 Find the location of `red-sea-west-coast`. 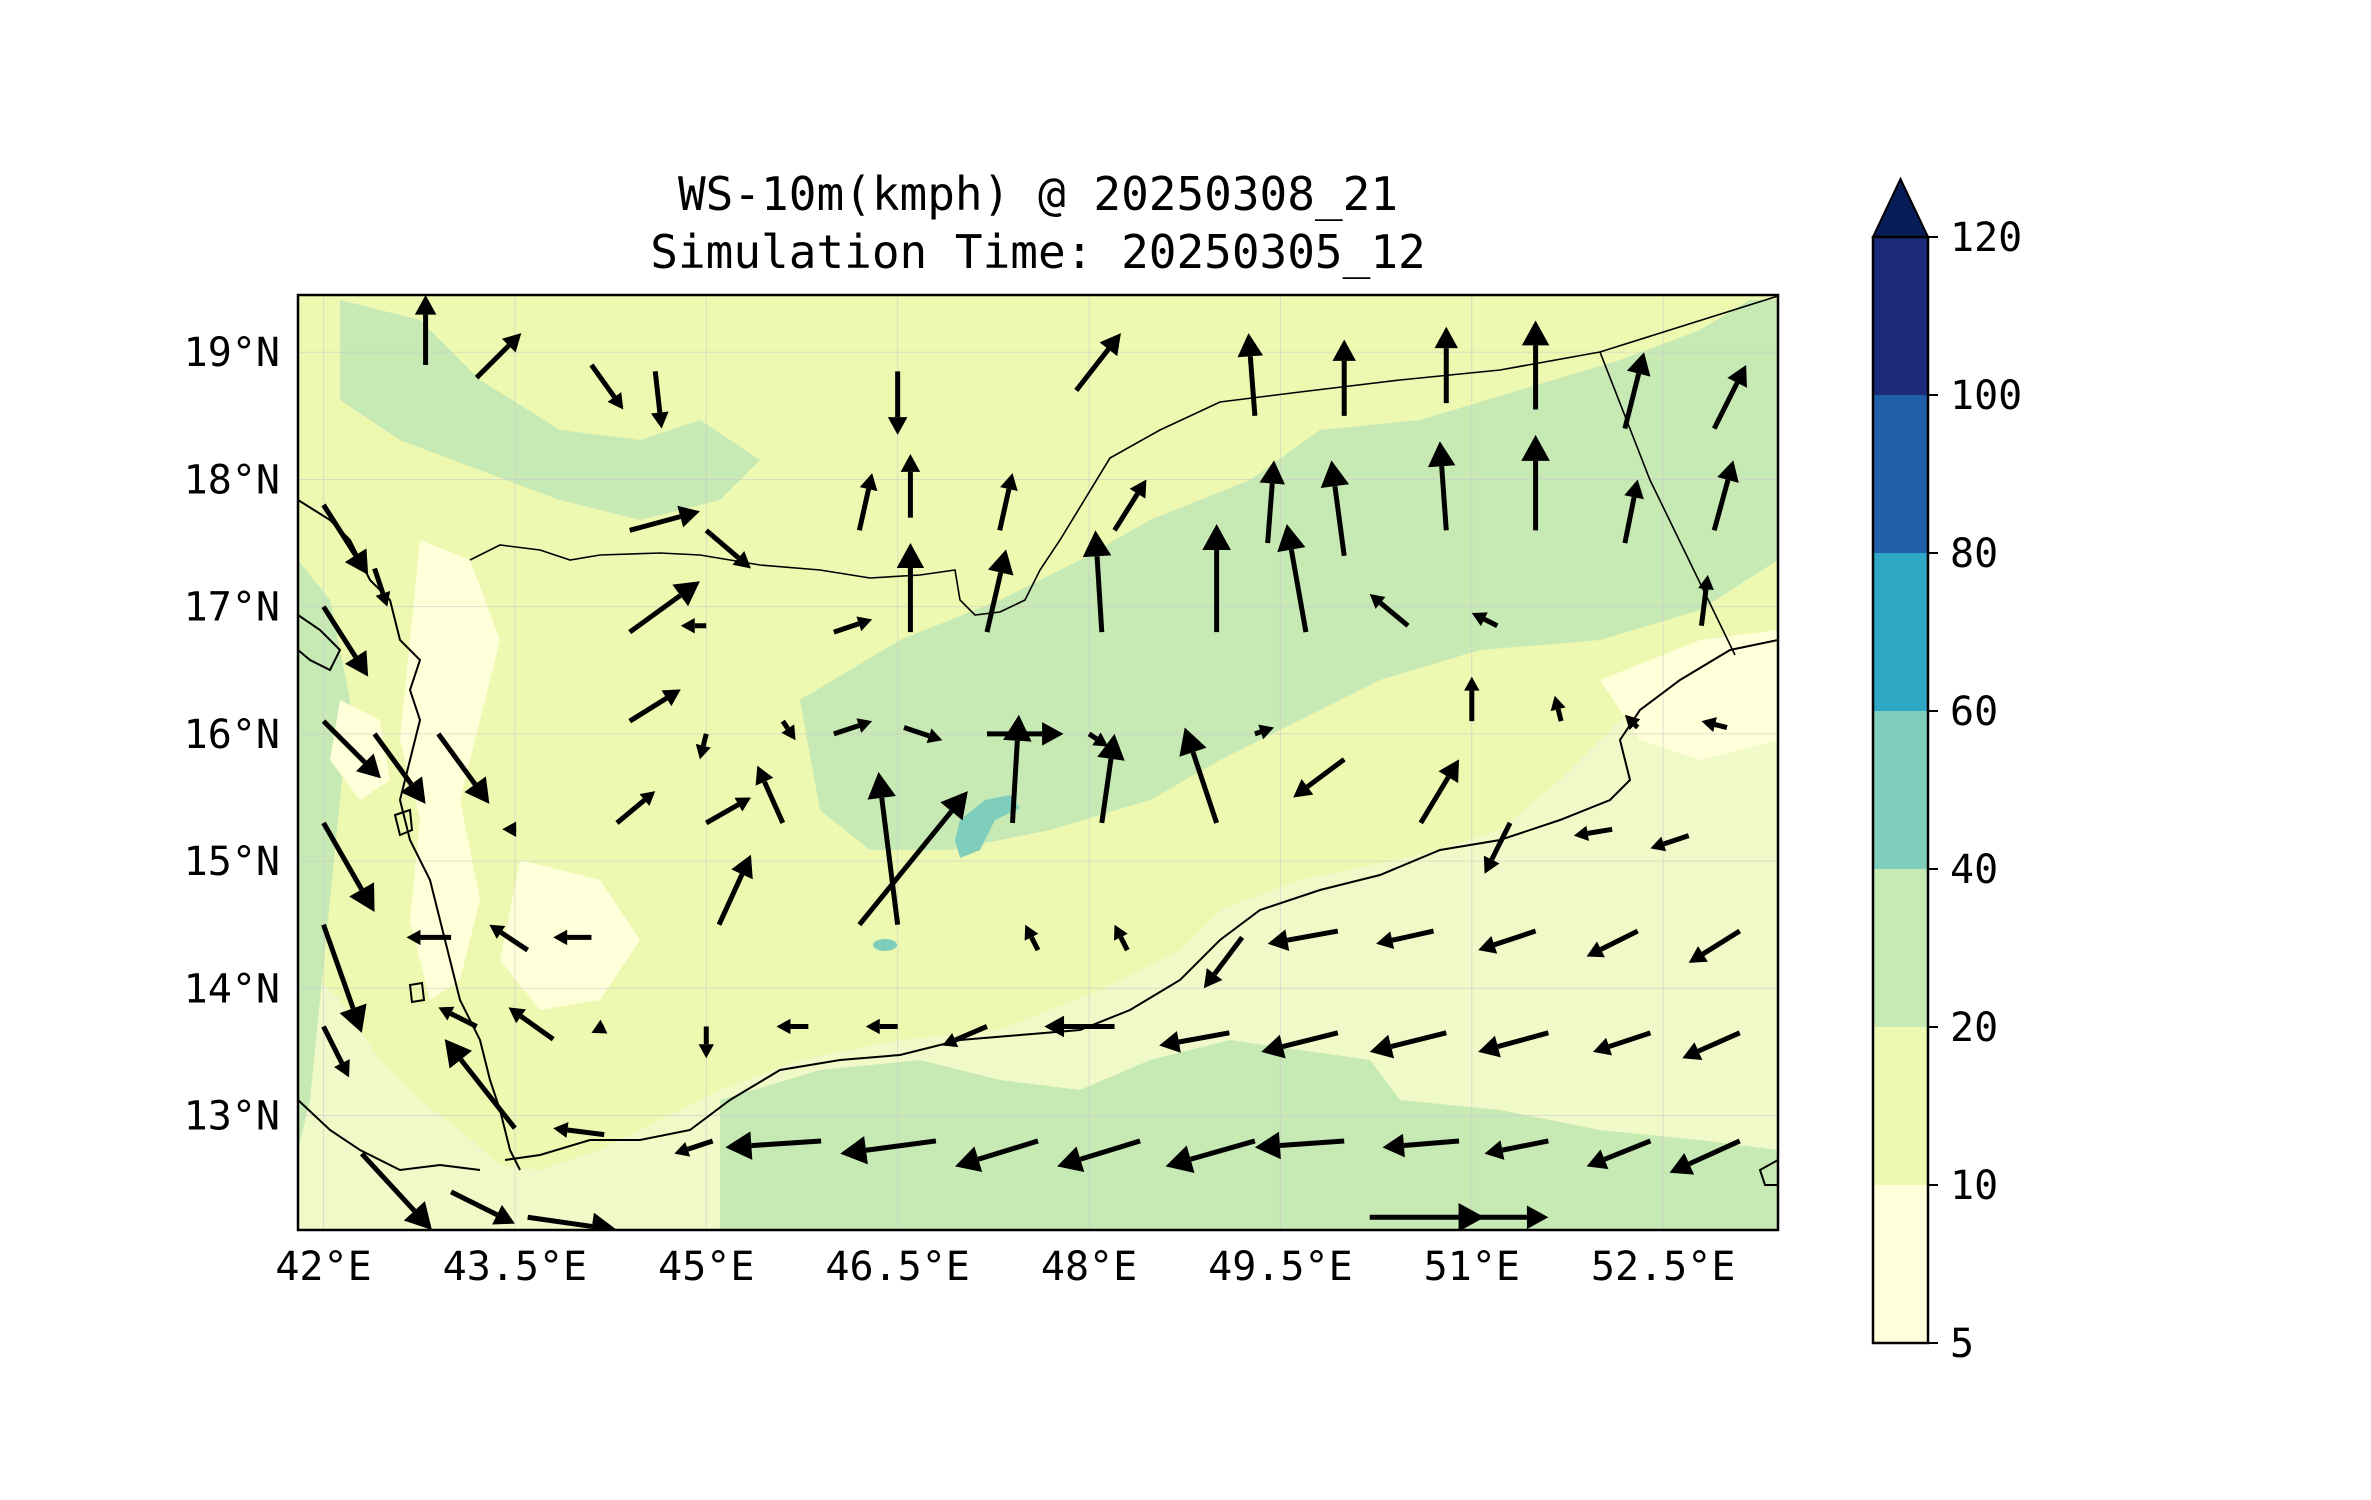

red-sea-west-coast is located at coordinates (389, 1135).